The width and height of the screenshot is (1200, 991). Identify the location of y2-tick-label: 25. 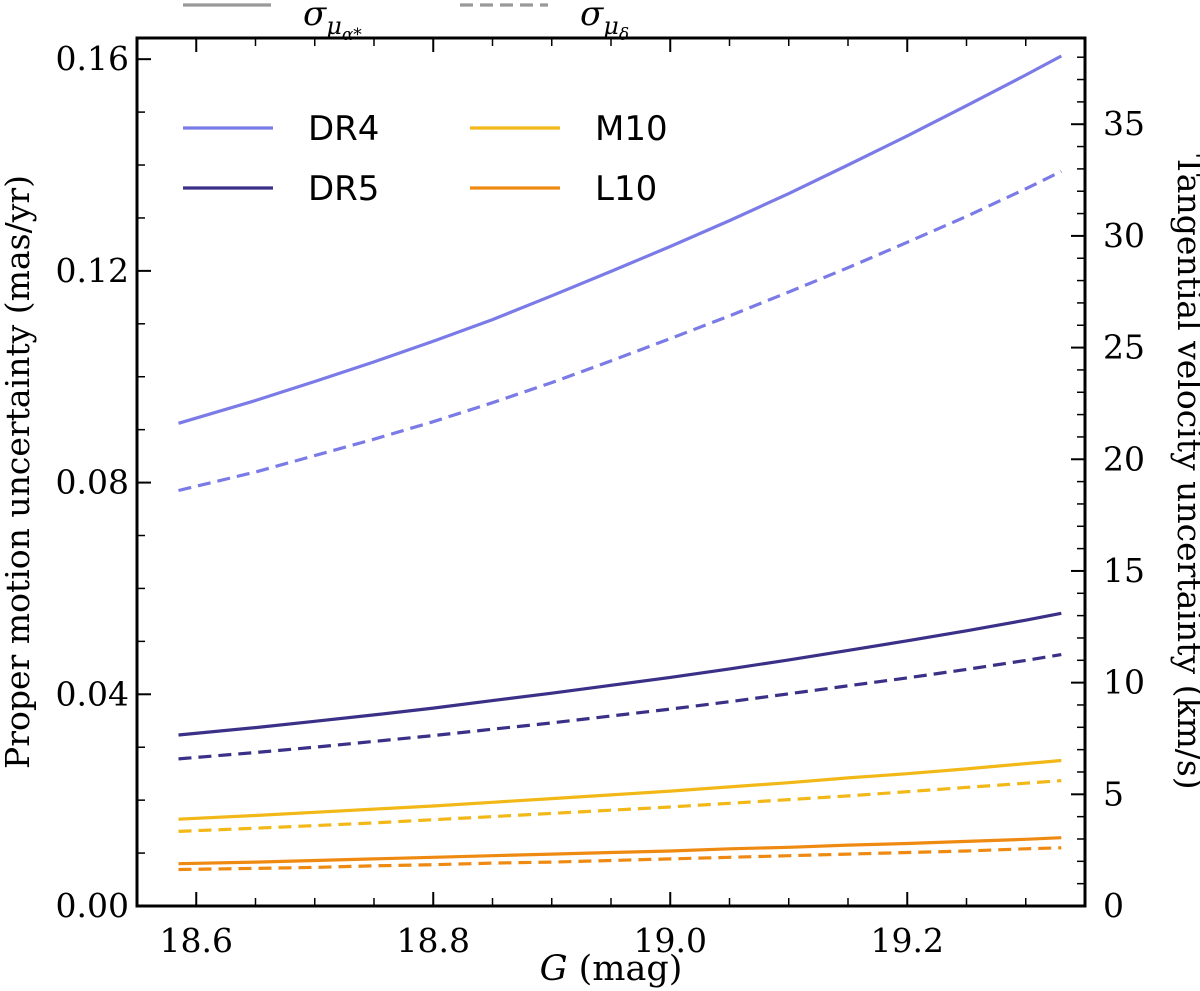
(1124, 347).